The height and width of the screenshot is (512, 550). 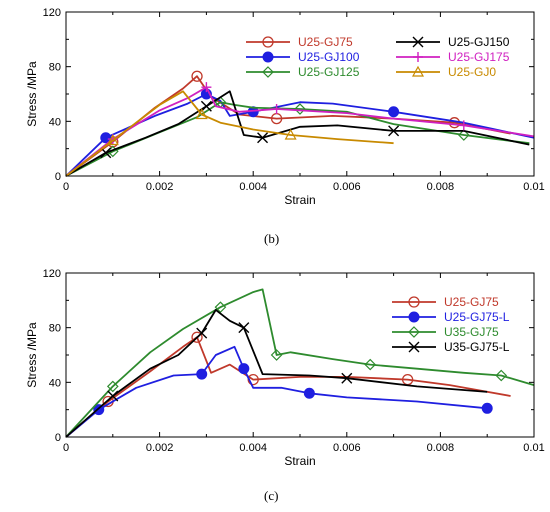 I want to click on legend-item-1-2: U35-GJ75, so click(x=445, y=332).